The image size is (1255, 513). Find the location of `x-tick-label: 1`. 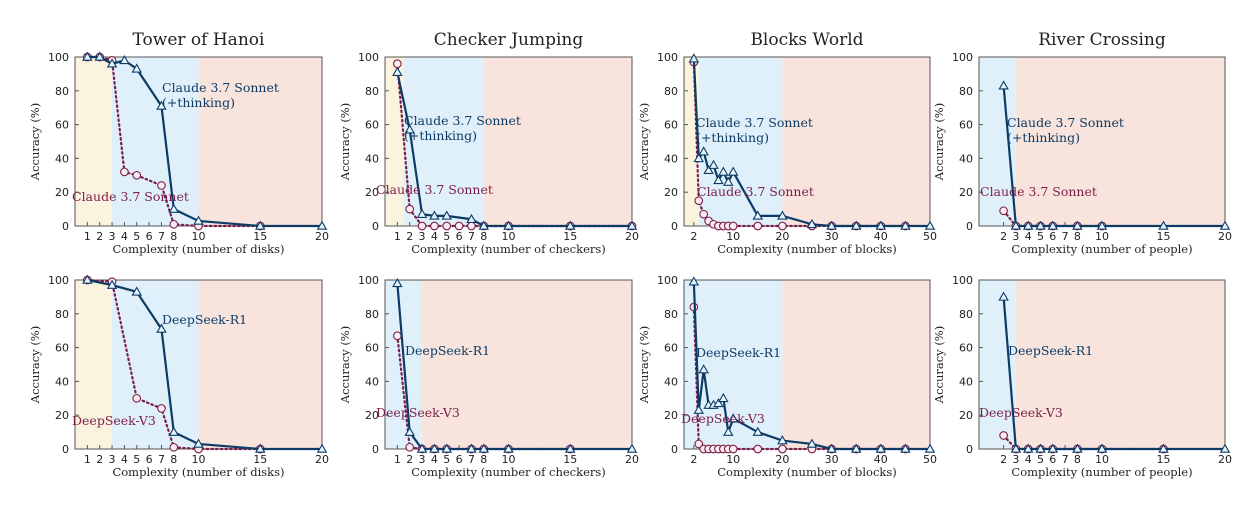

x-tick-label: 1 is located at coordinates (87, 236).